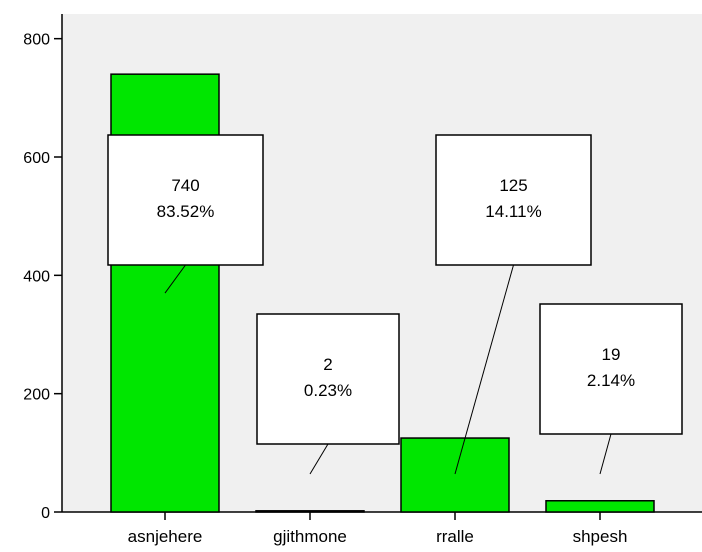 This screenshot has width=702, height=552. I want to click on data-label-percent: 2.14%, so click(611, 380).